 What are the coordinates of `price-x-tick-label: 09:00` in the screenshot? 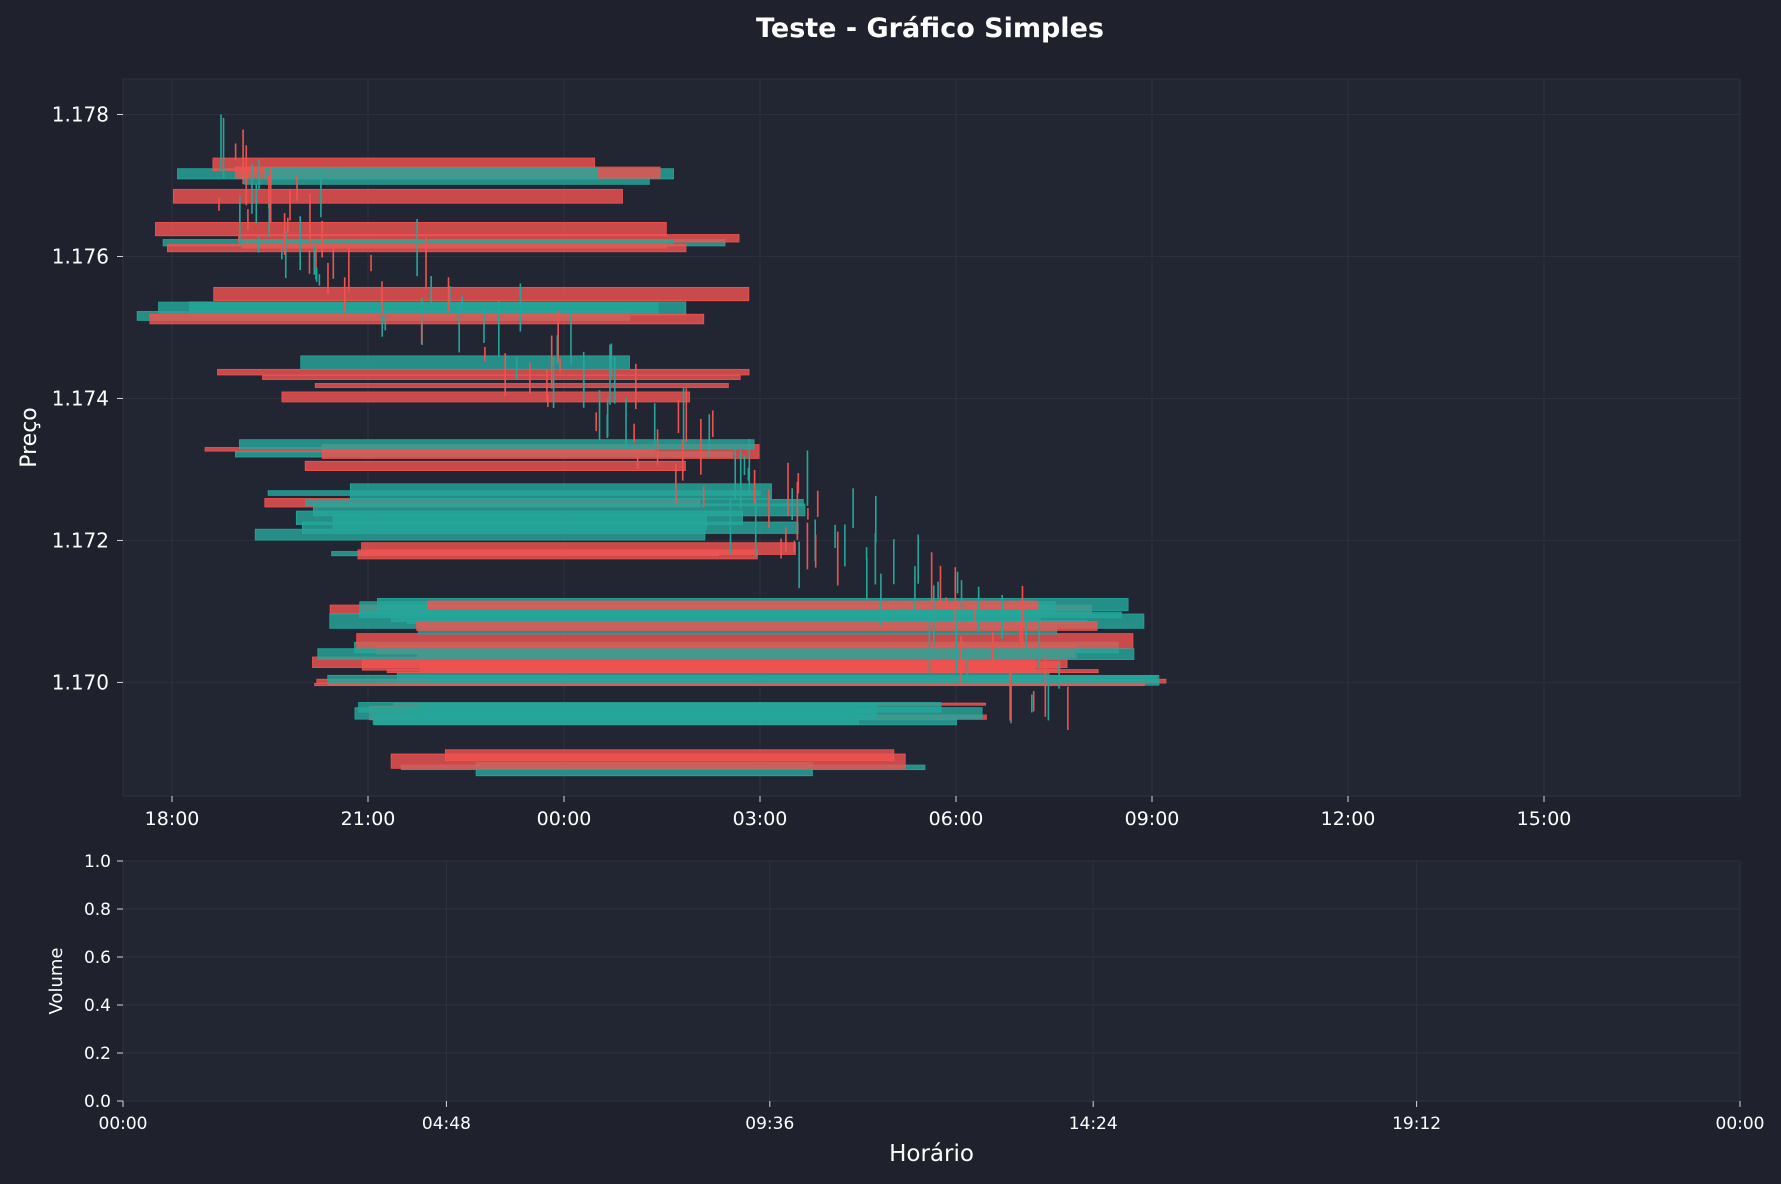 It's located at (1152, 819).